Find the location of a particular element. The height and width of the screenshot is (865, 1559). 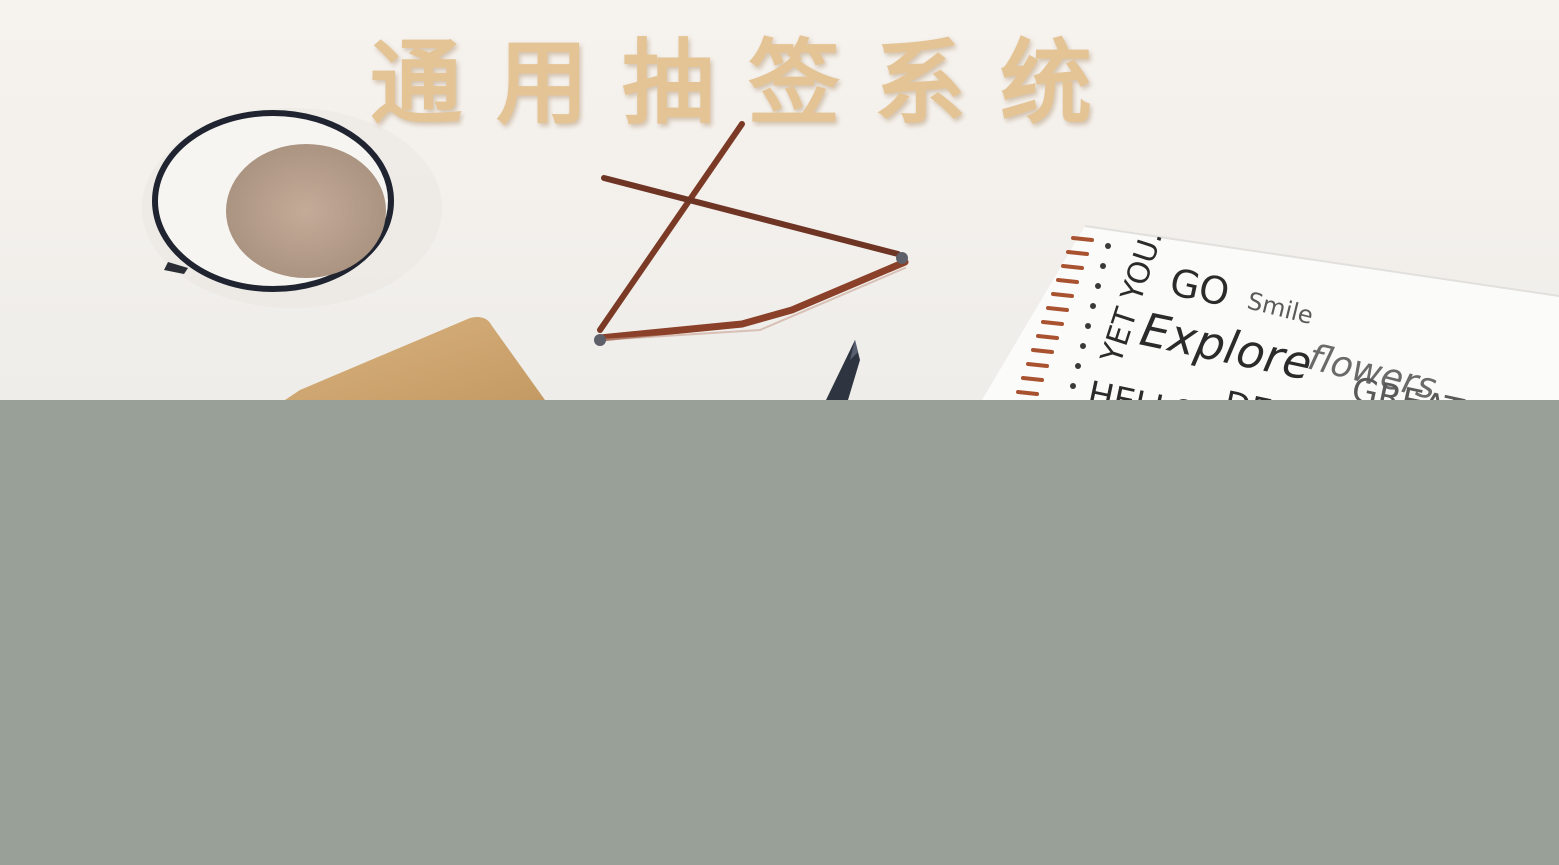

pen-icon is located at coordinates (843, 370).